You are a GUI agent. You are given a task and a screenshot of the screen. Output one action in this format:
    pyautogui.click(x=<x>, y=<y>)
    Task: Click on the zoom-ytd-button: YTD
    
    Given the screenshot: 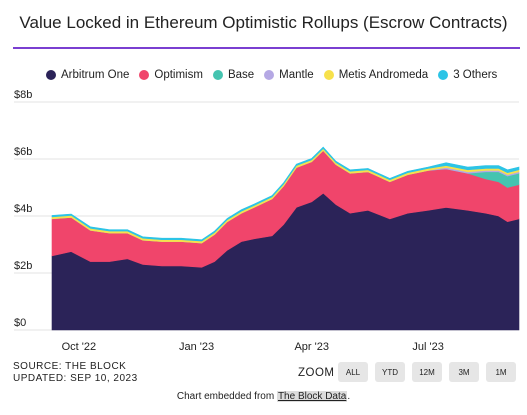 What is the action you would take?
    pyautogui.click(x=390, y=372)
    